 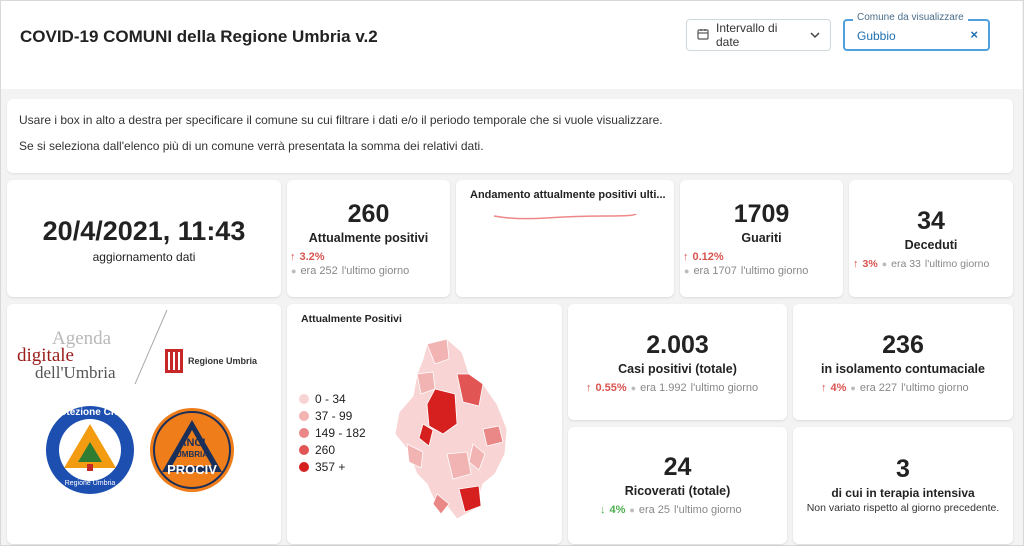 I want to click on deceduti-prev: era 33, so click(x=906, y=264).